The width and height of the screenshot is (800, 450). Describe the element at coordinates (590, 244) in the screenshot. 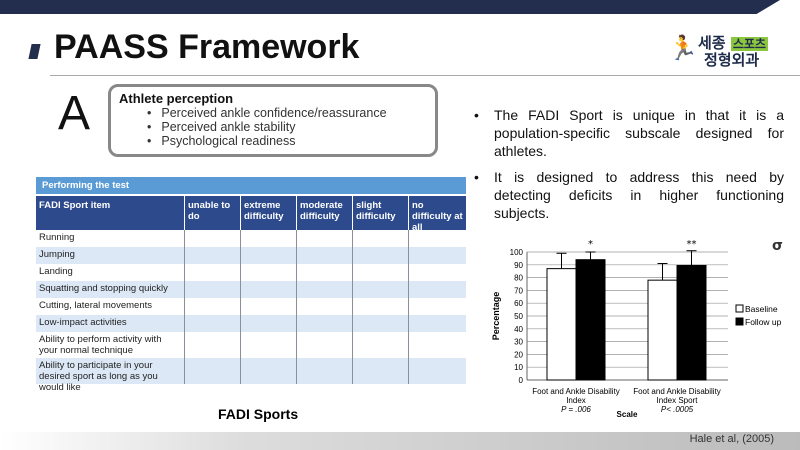

I see `significance-marker: *` at that location.